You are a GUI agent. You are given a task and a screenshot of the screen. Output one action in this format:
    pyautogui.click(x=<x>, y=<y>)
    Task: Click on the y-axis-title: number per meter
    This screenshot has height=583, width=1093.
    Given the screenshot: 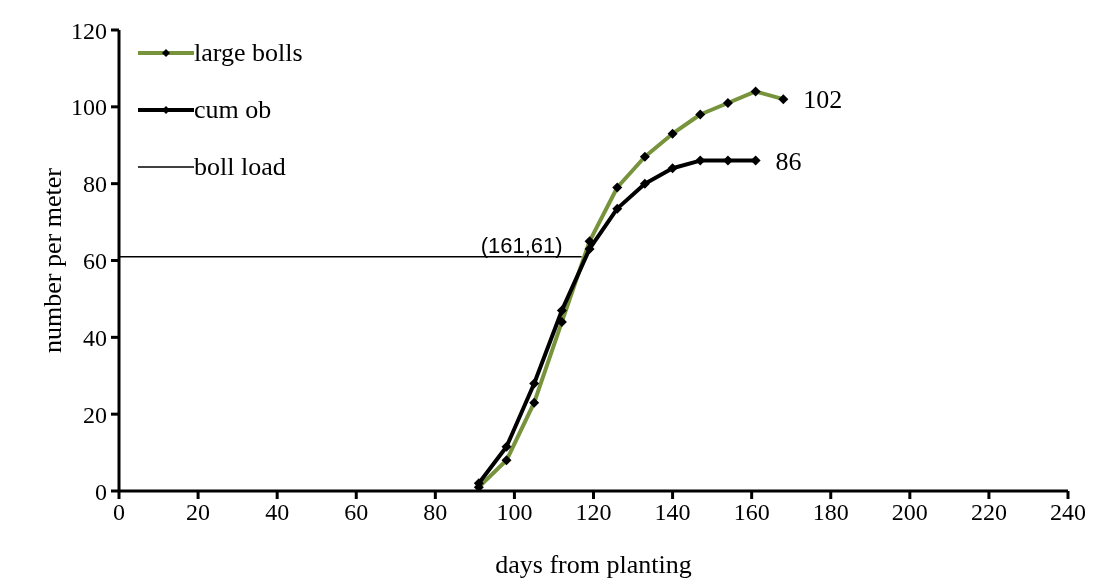 What is the action you would take?
    pyautogui.click(x=53, y=260)
    